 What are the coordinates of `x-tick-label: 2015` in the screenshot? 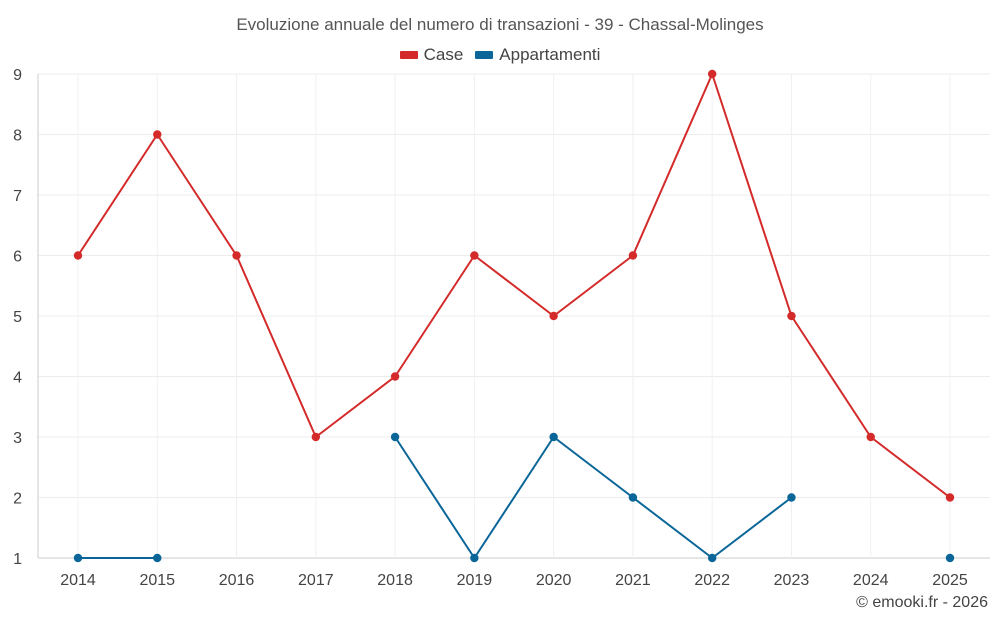 It's located at (157, 580).